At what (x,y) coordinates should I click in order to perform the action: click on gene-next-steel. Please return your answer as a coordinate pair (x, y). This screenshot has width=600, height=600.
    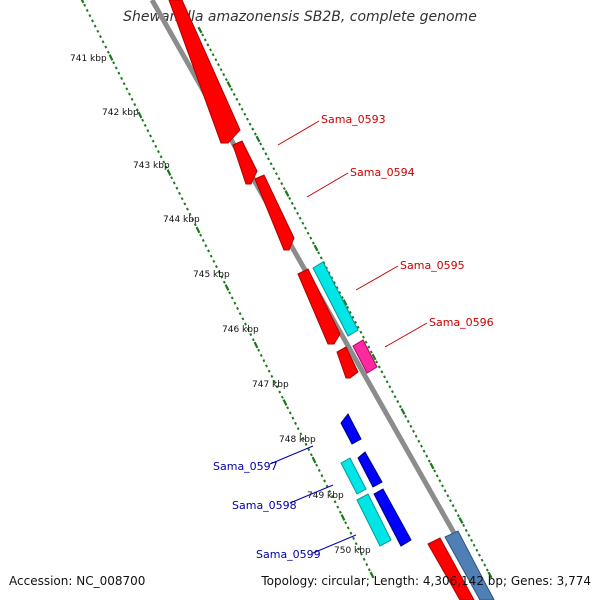
    Looking at the image, I should click on (469, 565).